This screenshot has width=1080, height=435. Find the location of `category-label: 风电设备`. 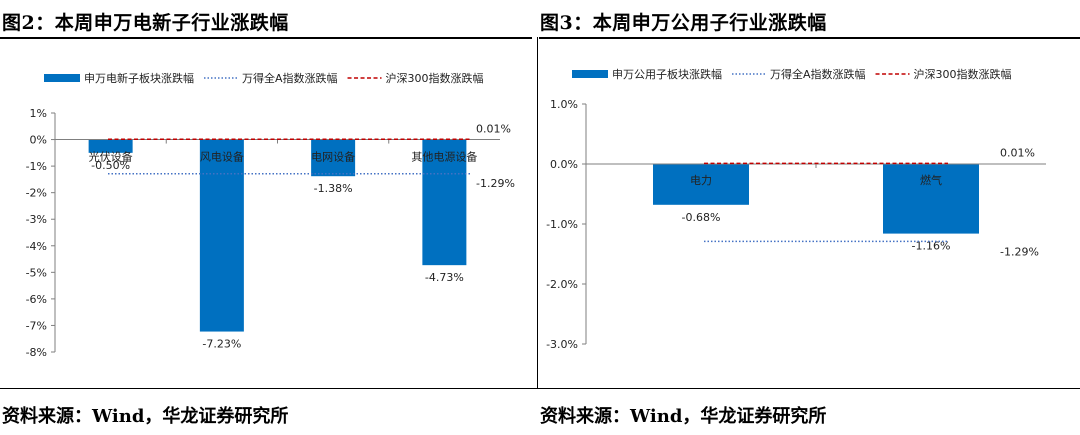

category-label: 风电设备 is located at coordinates (222, 157).